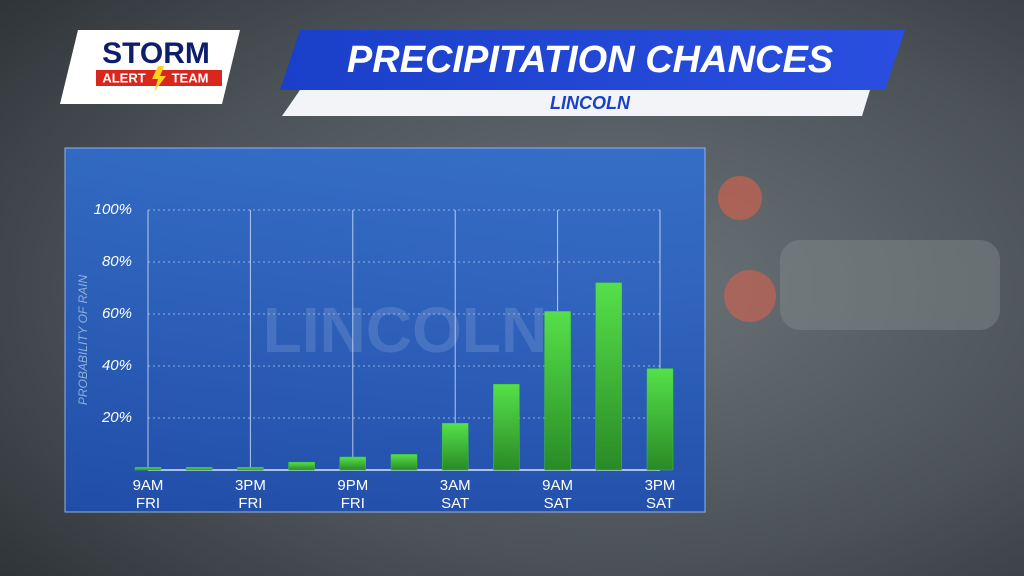 This screenshot has width=1024, height=576. I want to click on subtitle-banner, so click(576, 103).